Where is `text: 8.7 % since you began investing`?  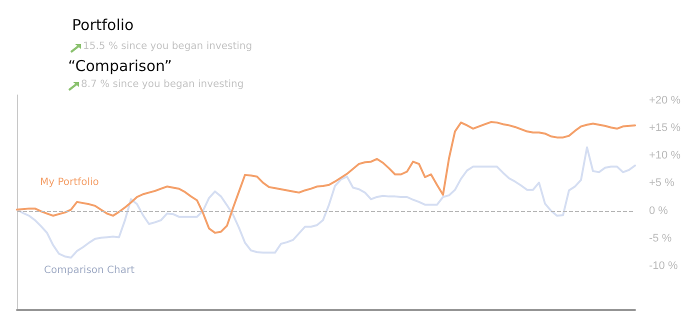 text: 8.7 % since you began investing is located at coordinates (162, 84).